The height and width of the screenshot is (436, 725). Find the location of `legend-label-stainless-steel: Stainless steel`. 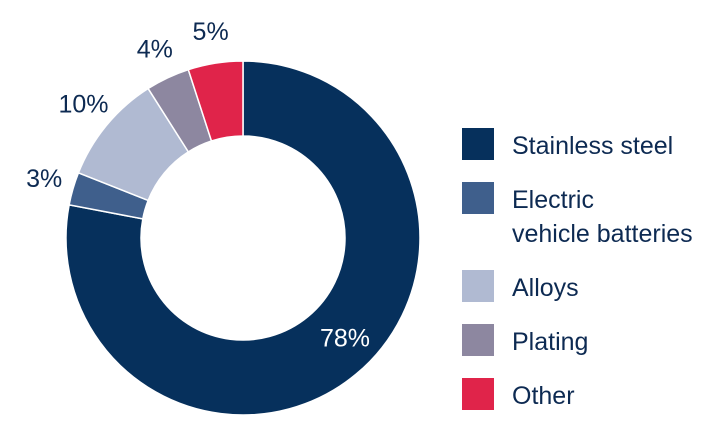

legend-label-stainless-steel: Stainless steel is located at coordinates (593, 146).